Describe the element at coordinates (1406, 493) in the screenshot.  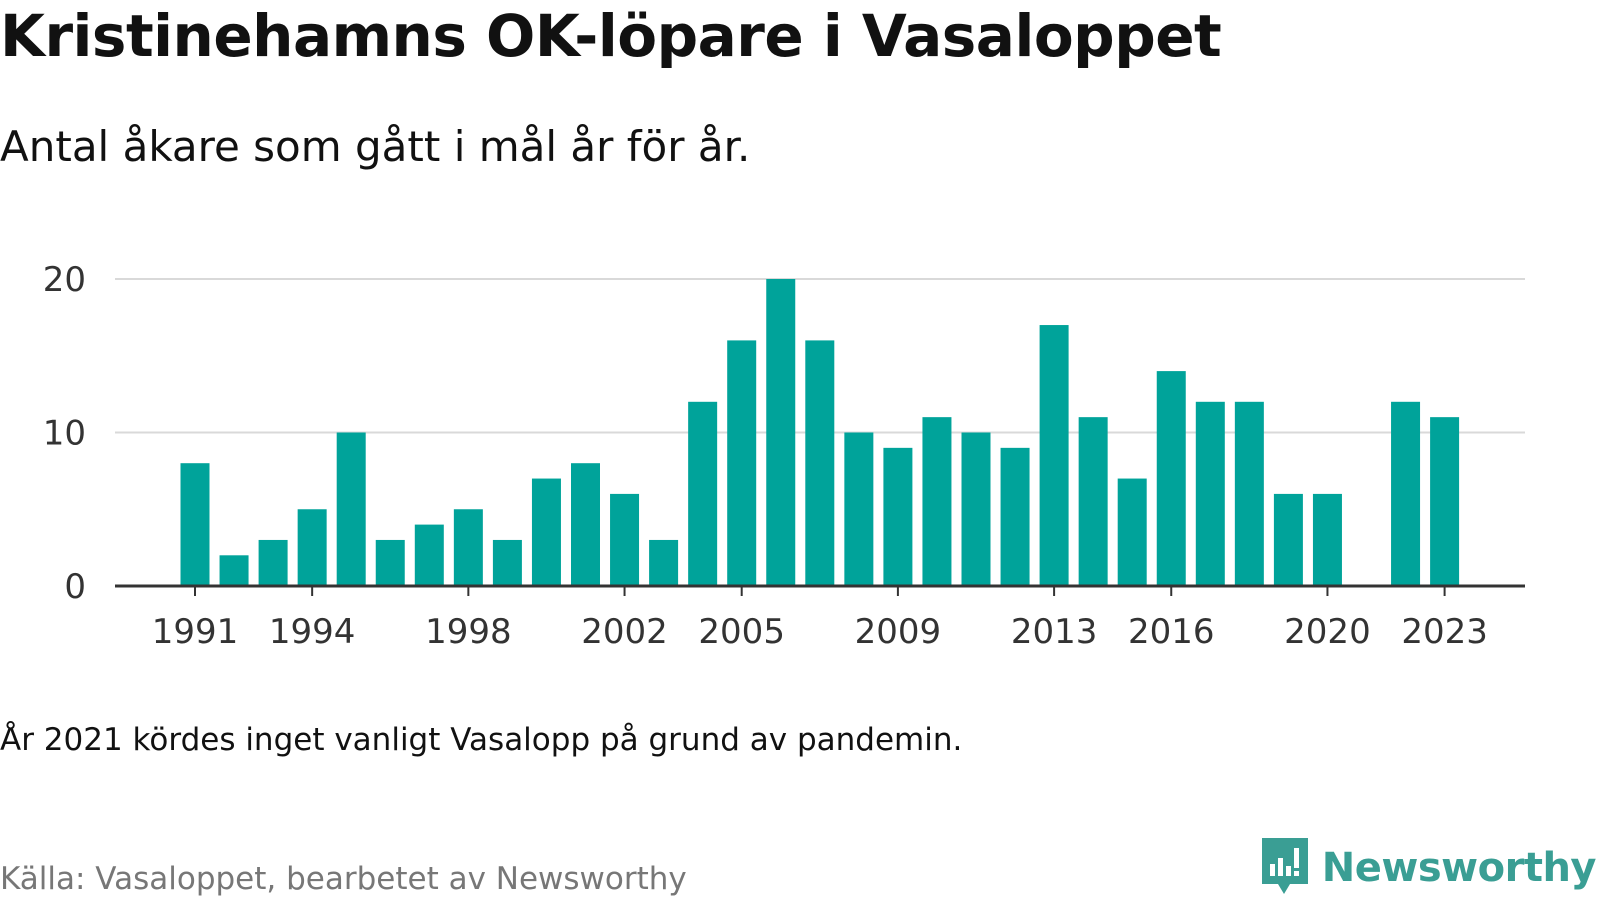
I see `bar-2022` at that location.